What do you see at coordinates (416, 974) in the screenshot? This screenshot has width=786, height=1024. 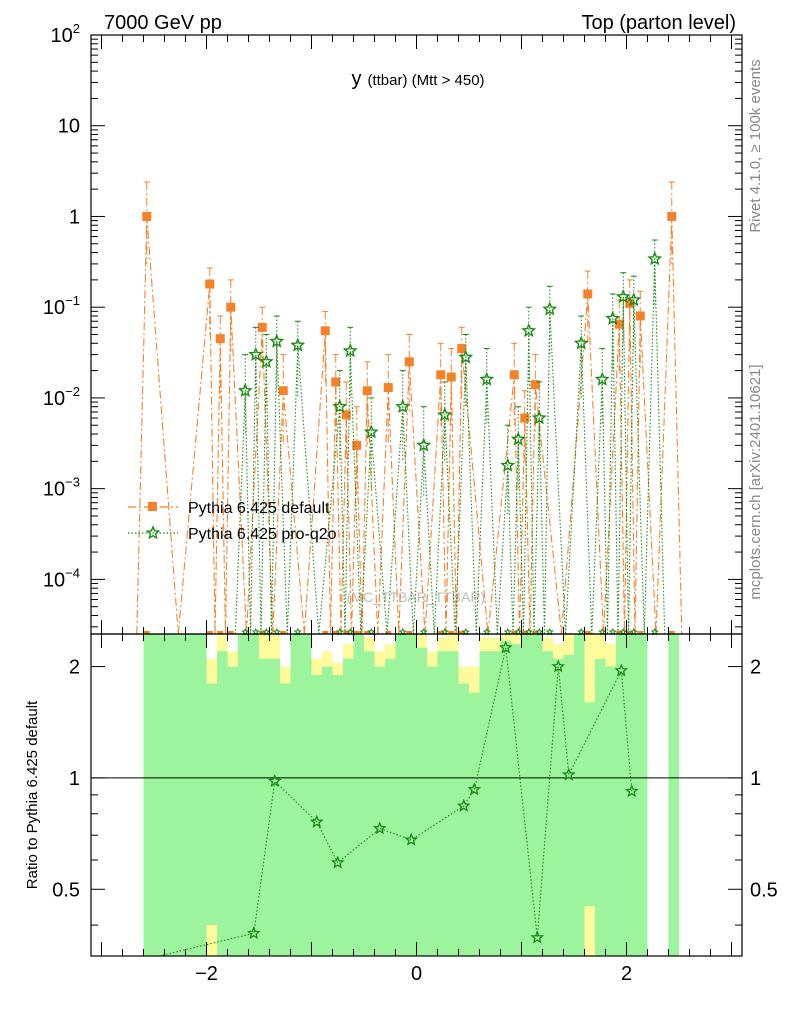 I see `xtick-label: 0` at bounding box center [416, 974].